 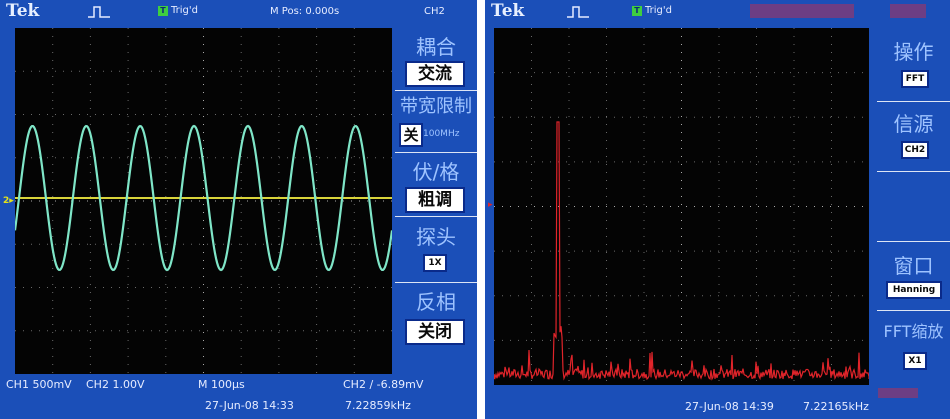 I want to click on volts-div-button: 粗调, so click(x=435, y=200).